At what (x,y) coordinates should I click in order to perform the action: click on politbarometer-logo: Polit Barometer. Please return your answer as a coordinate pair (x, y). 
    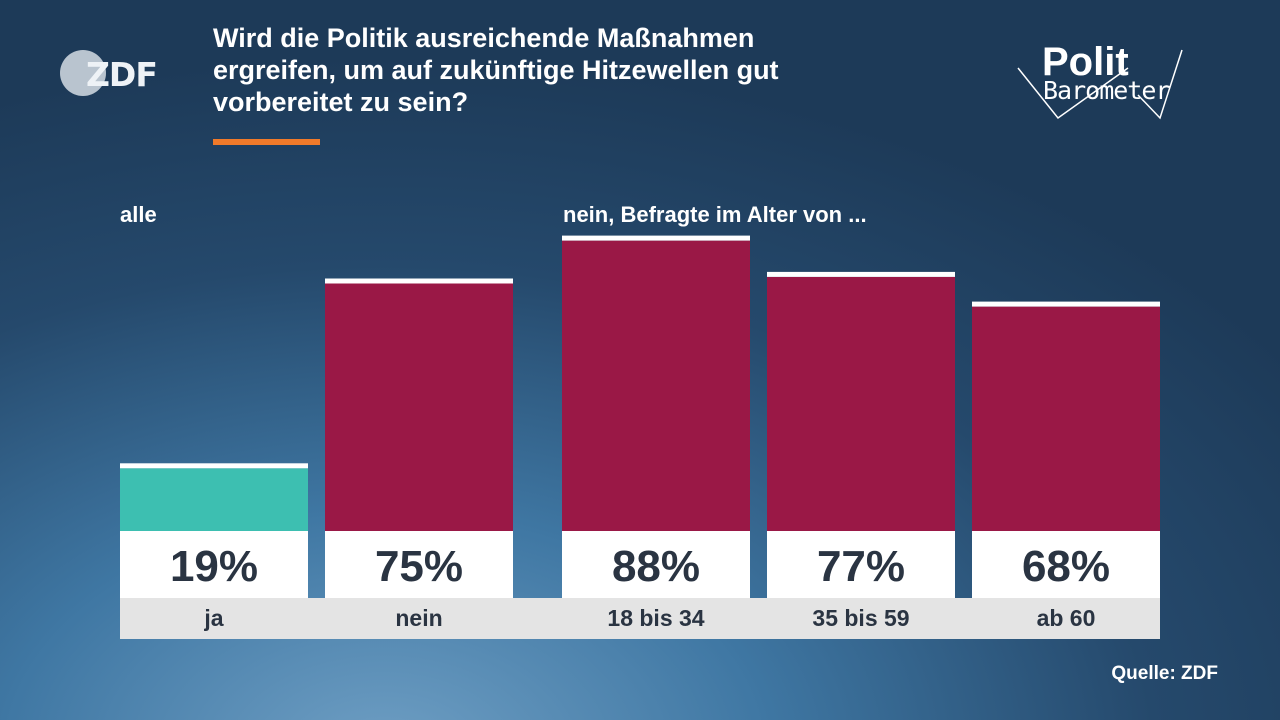
    Looking at the image, I should click on (1105, 80).